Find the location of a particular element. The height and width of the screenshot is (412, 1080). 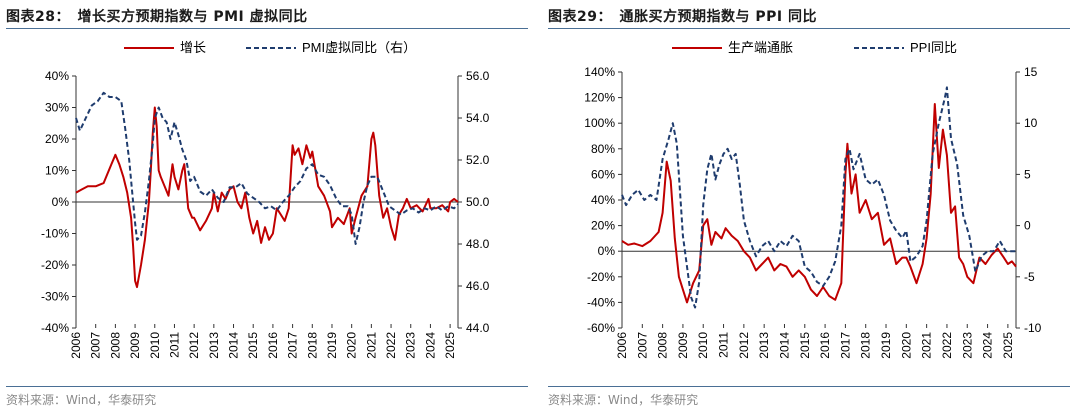

y-left-tick-label: 10% is located at coordinates (57, 171).